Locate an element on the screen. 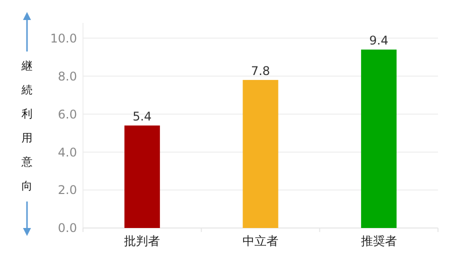 The image size is (452, 268). y-tick-label: 2.0 is located at coordinates (67, 190).